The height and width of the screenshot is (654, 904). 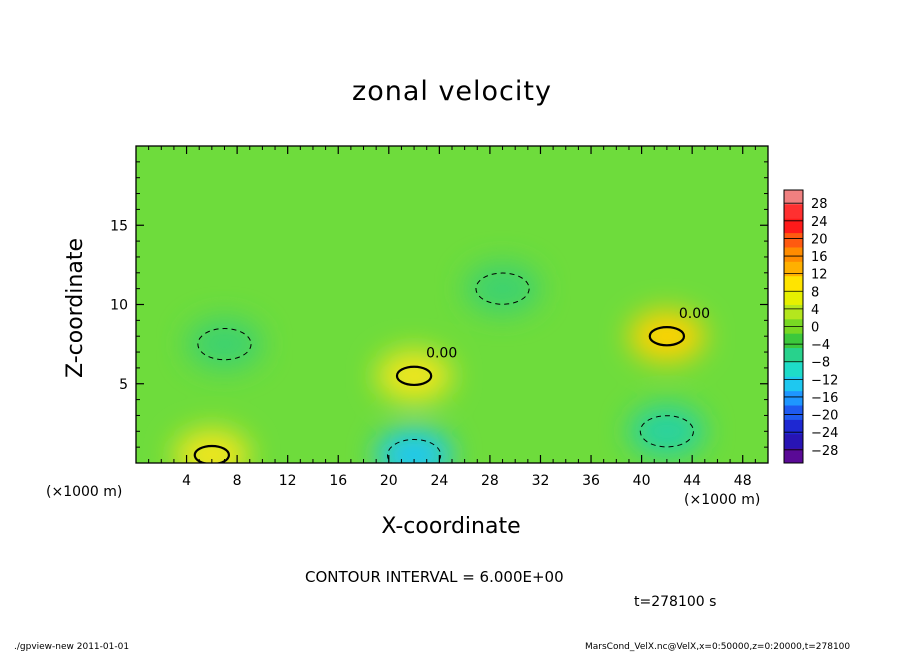 What do you see at coordinates (591, 481) in the screenshot?
I see `x-tick-label: 36` at bounding box center [591, 481].